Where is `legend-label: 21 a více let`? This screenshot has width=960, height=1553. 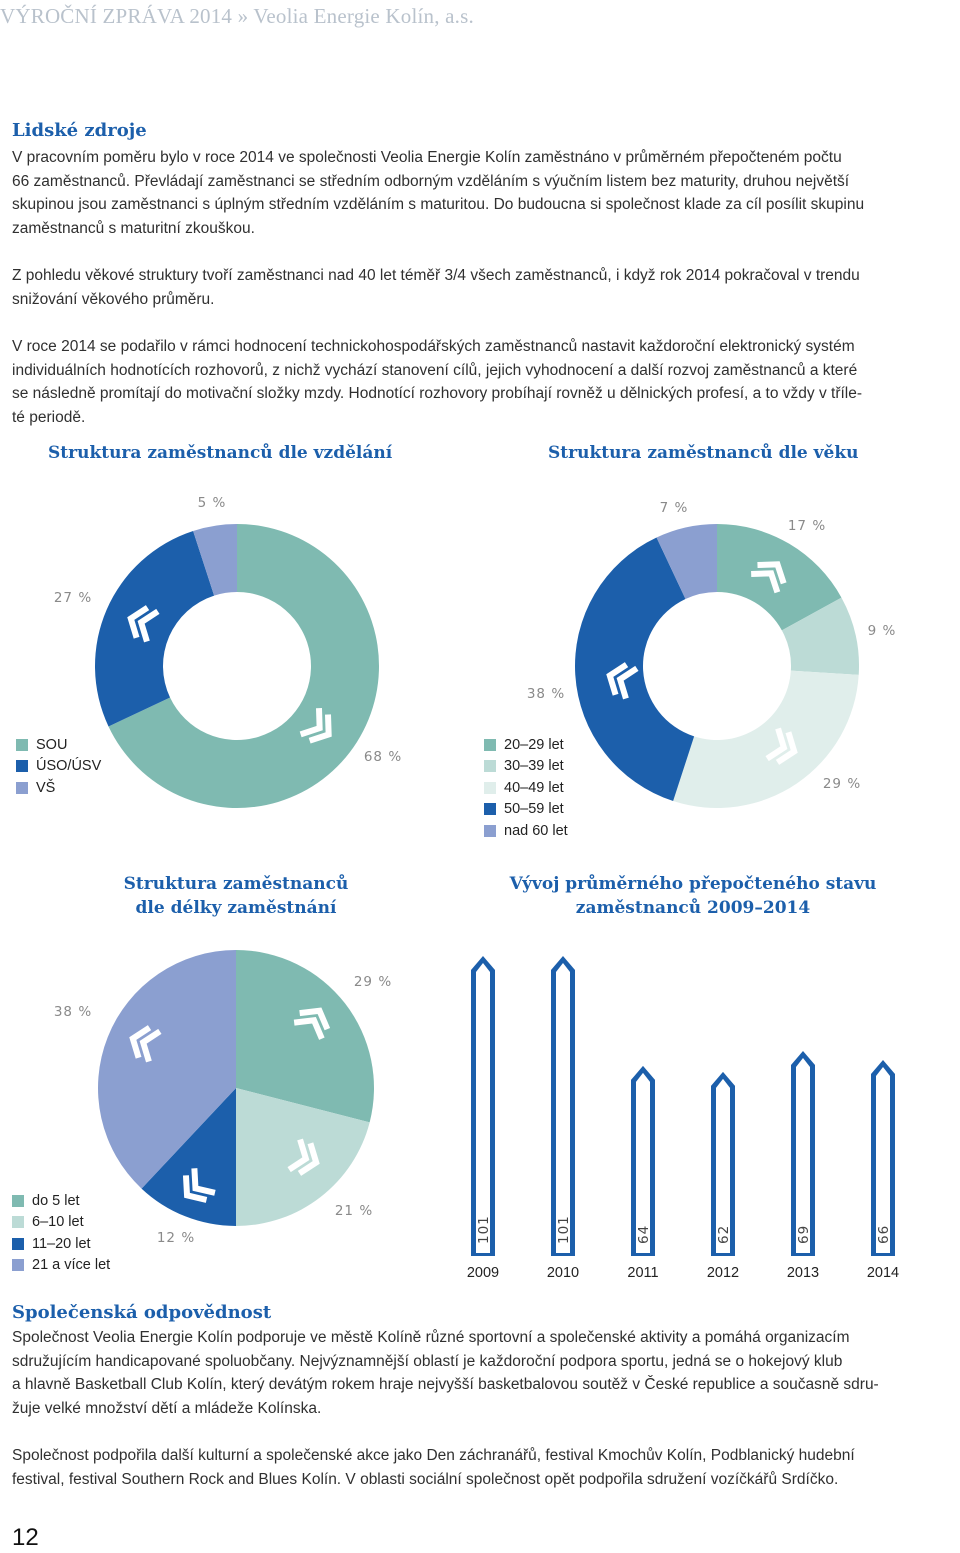 legend-label: 21 a více let is located at coordinates (71, 1265).